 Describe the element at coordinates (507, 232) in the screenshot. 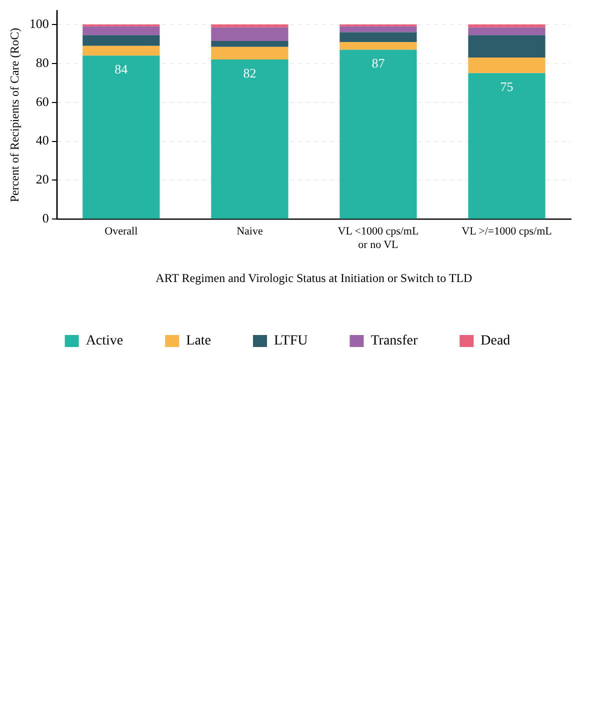

I see `x-tick-label: VL >/=1000 cps/mL` at that location.